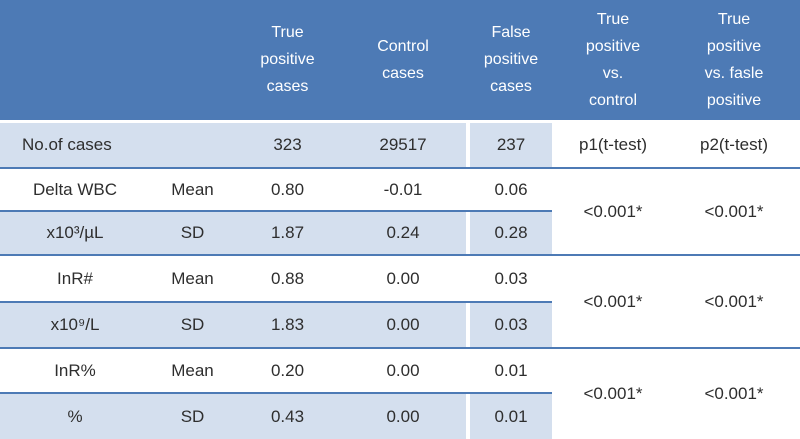 Image resolution: width=800 pixels, height=439 pixels. What do you see at coordinates (287, 145) in the screenshot?
I see `cell-count-true-positive: 323` at bounding box center [287, 145].